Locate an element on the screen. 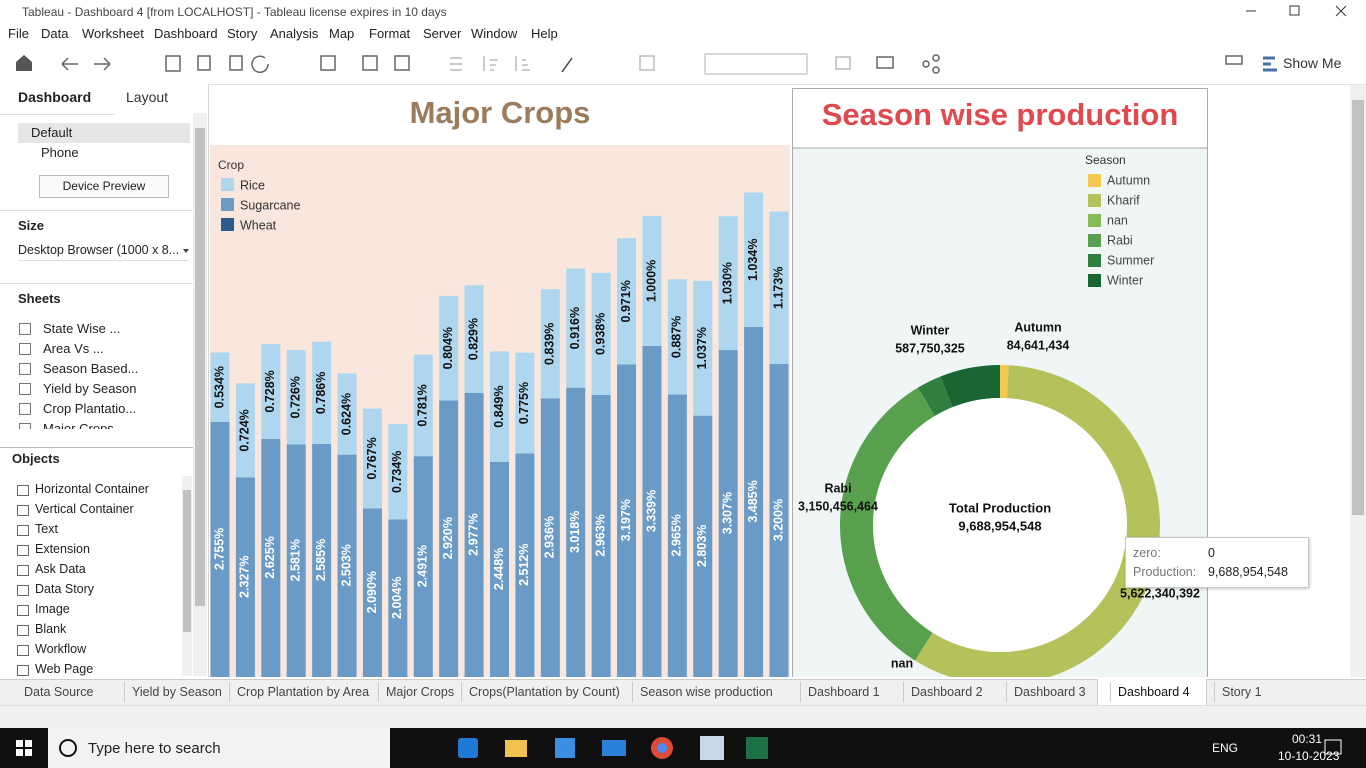  sheet-tab: Major Crops is located at coordinates (420, 692).